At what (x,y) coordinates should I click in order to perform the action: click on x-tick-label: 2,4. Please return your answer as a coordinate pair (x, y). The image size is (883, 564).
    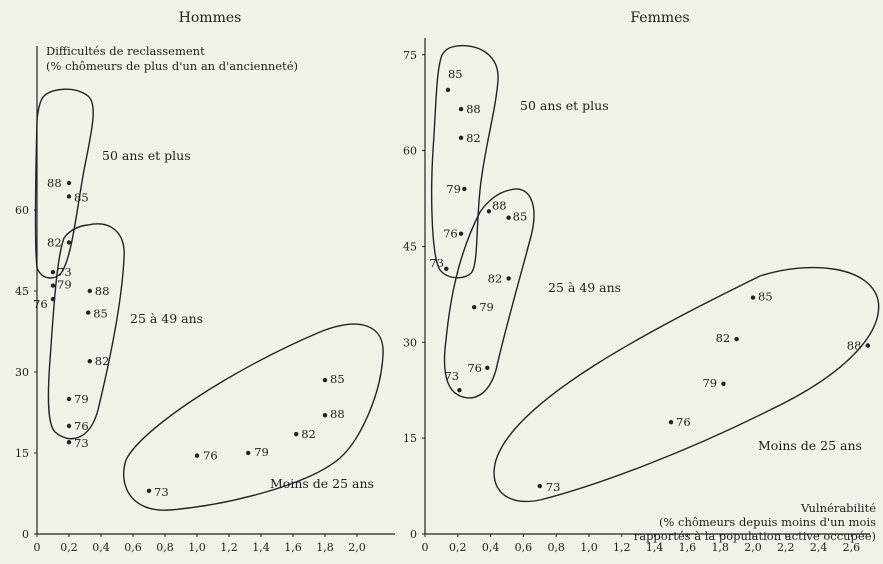
    Looking at the image, I should click on (819, 547).